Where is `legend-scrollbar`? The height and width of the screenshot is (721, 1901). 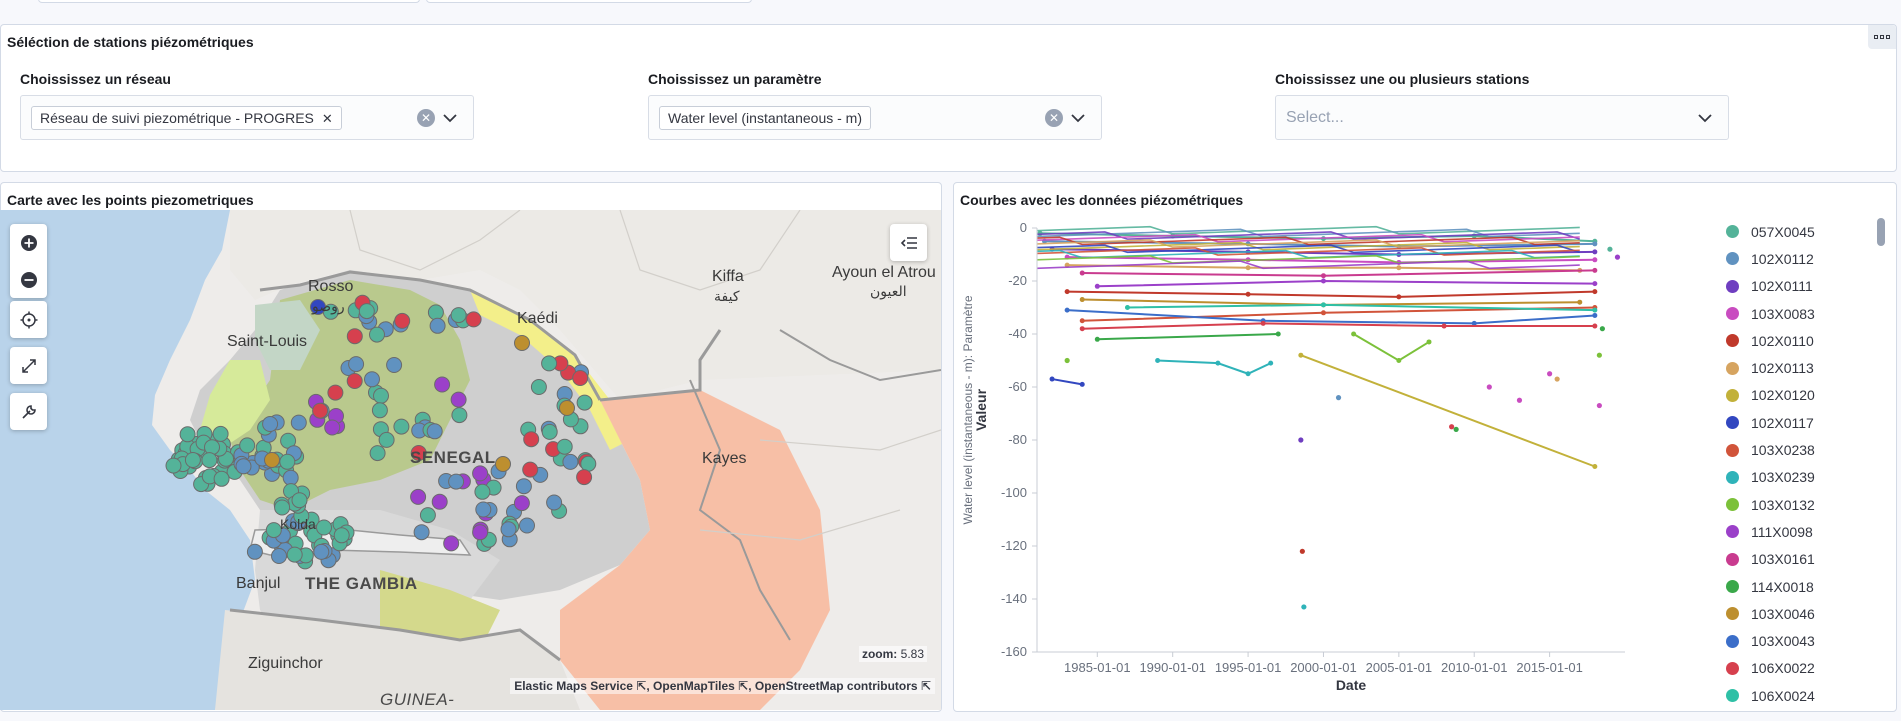 legend-scrollbar is located at coordinates (1881, 232).